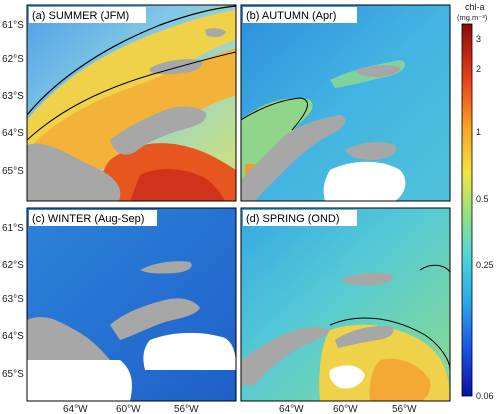  What do you see at coordinates (177, 184) in the screenshot?
I see `summer-bloom-max` at bounding box center [177, 184].